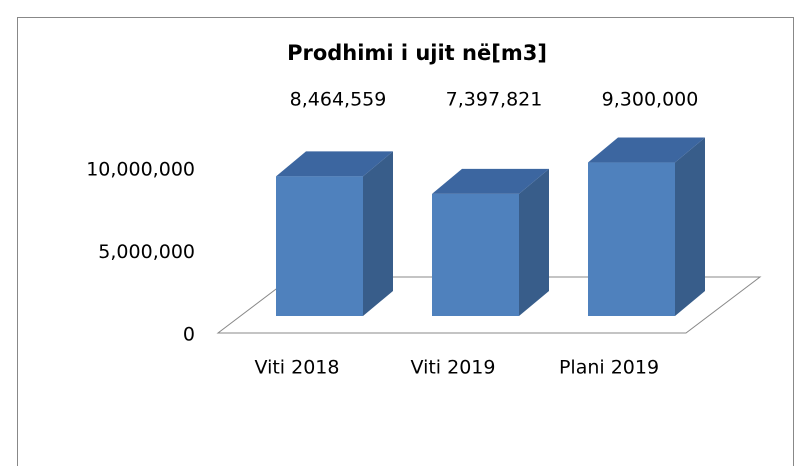  I want to click on value-label: 7,397,821, so click(494, 100).